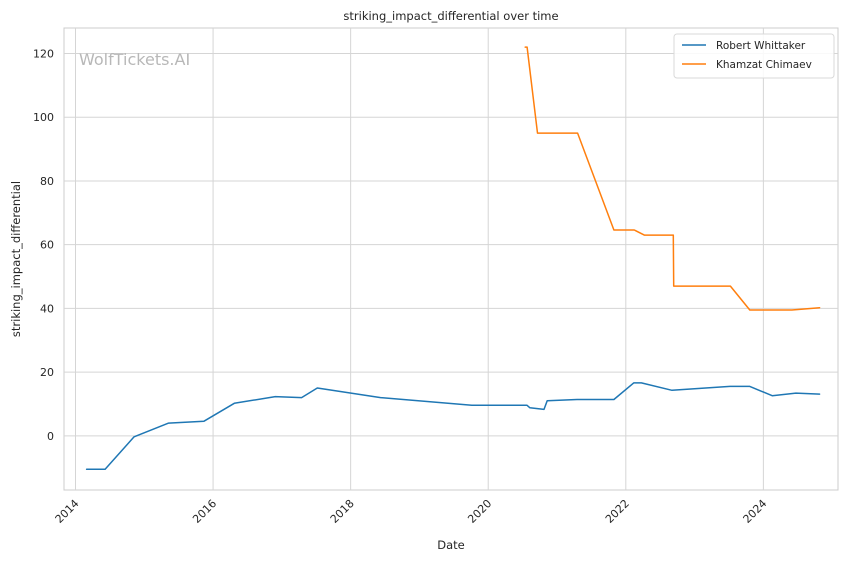 This screenshot has width=848, height=565. Describe the element at coordinates (761, 46) in the screenshot. I see `legend-label-robert-whittaker: Robert Whittaker` at that location.